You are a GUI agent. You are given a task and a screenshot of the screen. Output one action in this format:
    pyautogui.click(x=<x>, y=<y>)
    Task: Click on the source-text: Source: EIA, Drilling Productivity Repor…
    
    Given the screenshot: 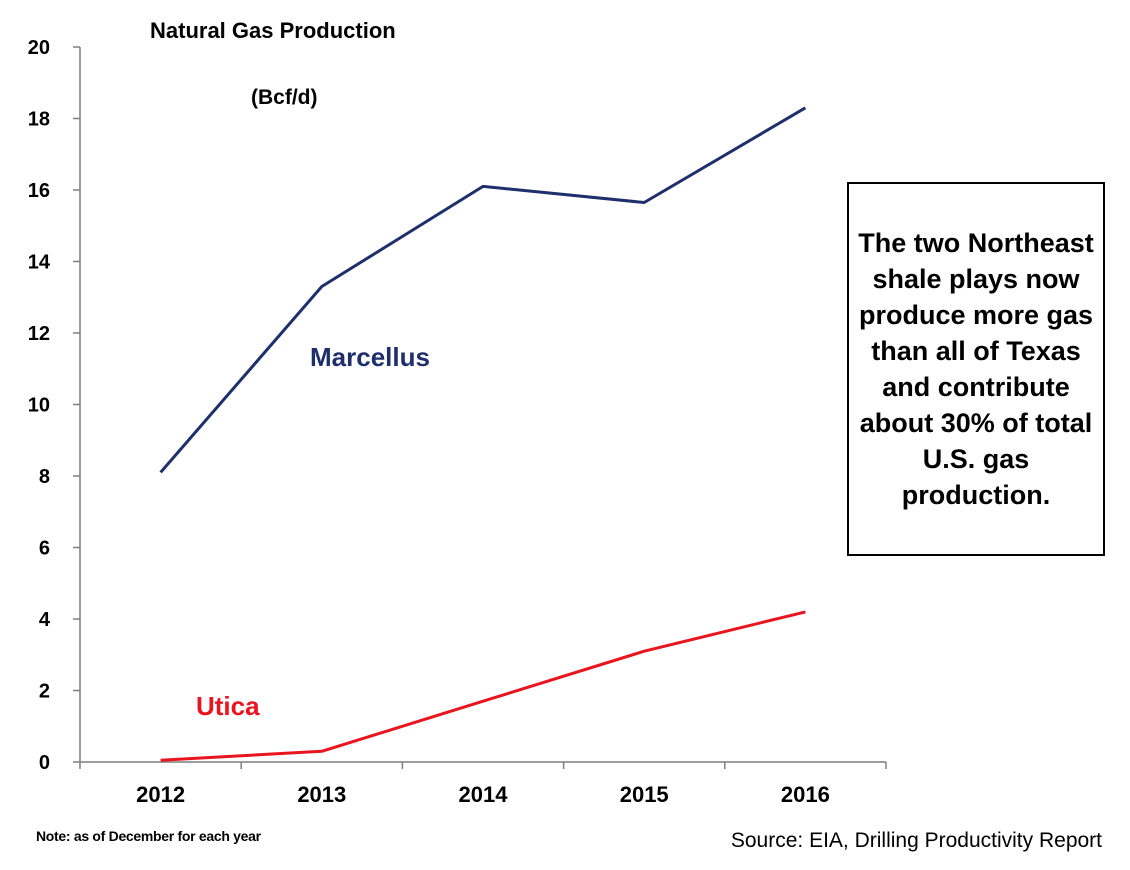 What is the action you would take?
    pyautogui.click(x=916, y=840)
    